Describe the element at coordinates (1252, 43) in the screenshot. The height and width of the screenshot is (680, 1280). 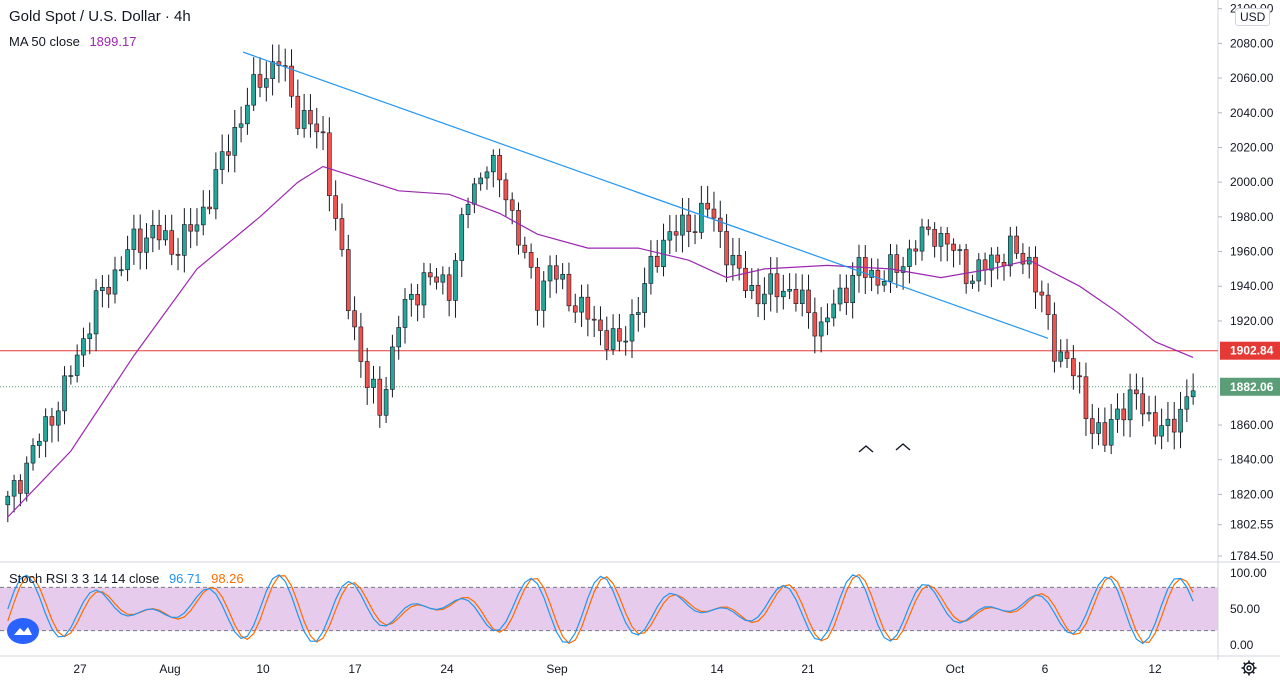
I see `price-tick-label: 2080.00` at that location.